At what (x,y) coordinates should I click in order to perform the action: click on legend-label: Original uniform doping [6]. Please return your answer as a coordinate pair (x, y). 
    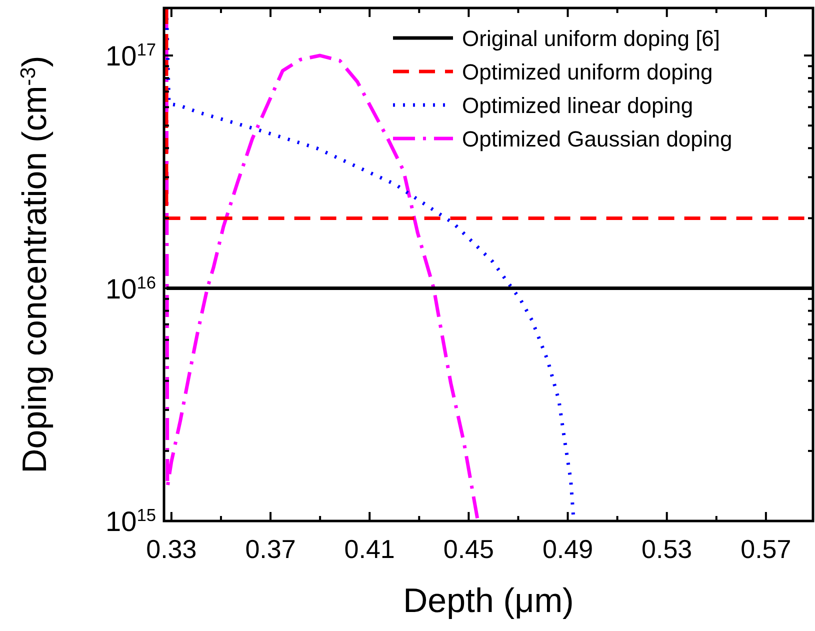
    Looking at the image, I should click on (591, 38).